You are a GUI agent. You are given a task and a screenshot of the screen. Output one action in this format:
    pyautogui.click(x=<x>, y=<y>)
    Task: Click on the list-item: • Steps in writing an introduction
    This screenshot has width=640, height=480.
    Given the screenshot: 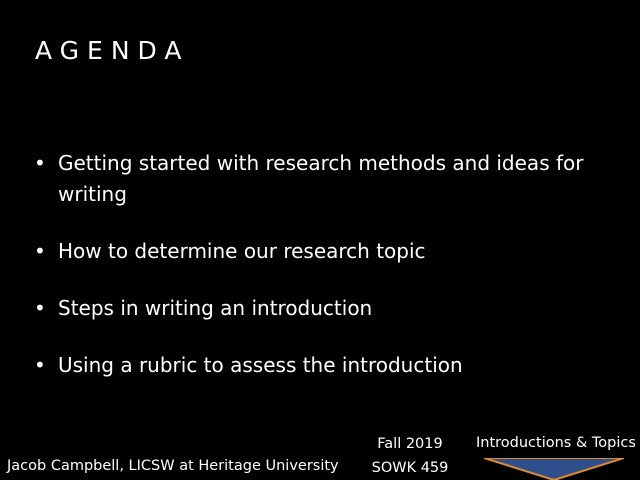 What is the action you would take?
    pyautogui.click(x=324, y=308)
    